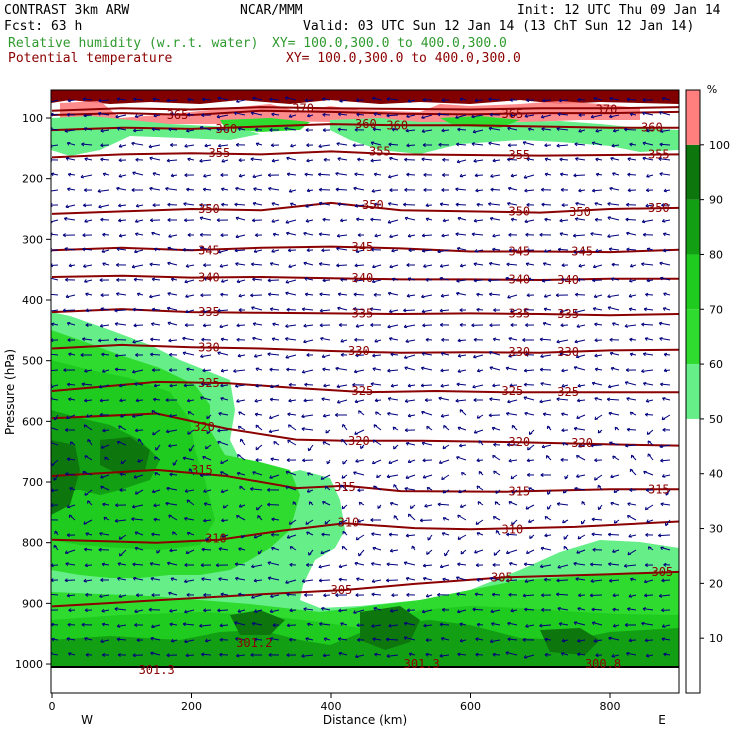  I want to click on y-tick-label: 100, so click(32, 118).